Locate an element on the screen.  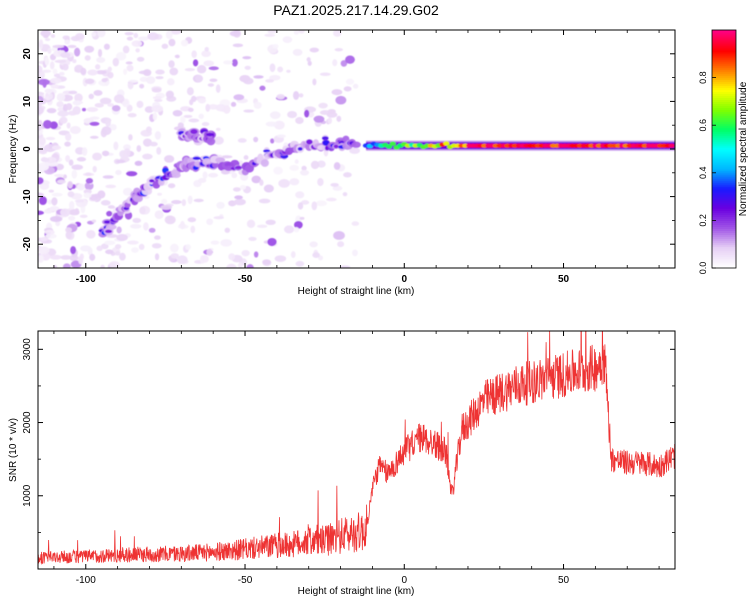
spectrogram-x-tick-label: -50 is located at coordinates (245, 279).